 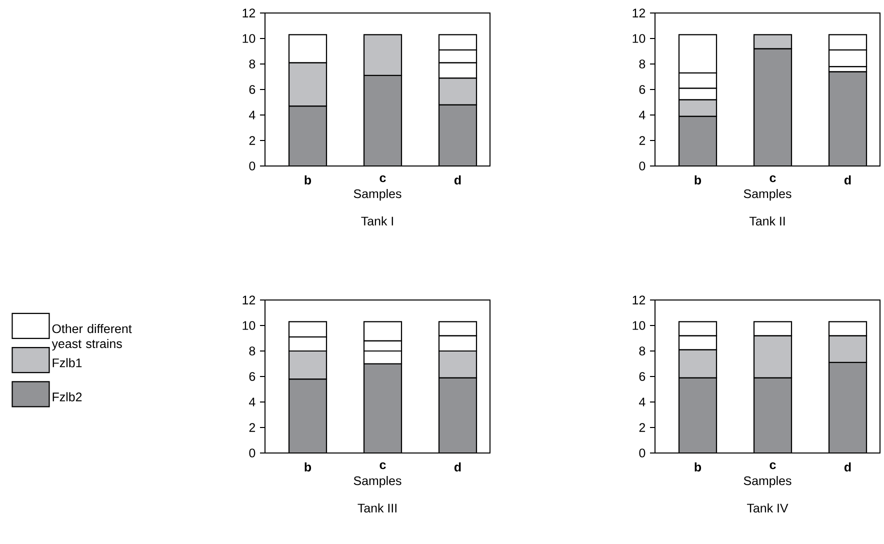 What do you see at coordinates (67, 363) in the screenshot?
I see `legend-label: Fzlb1` at bounding box center [67, 363].